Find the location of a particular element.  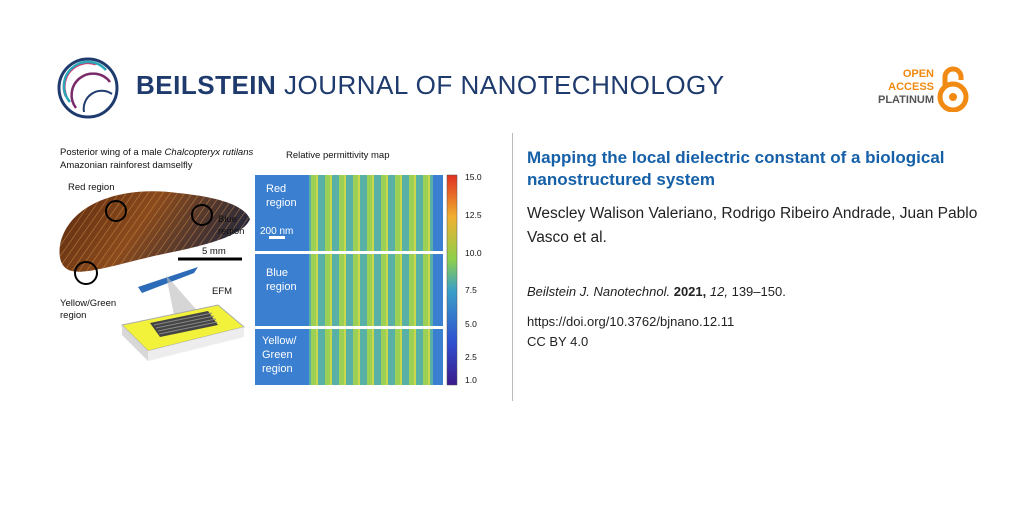

colorbar-tick-5: 5.0 is located at coordinates (471, 324).